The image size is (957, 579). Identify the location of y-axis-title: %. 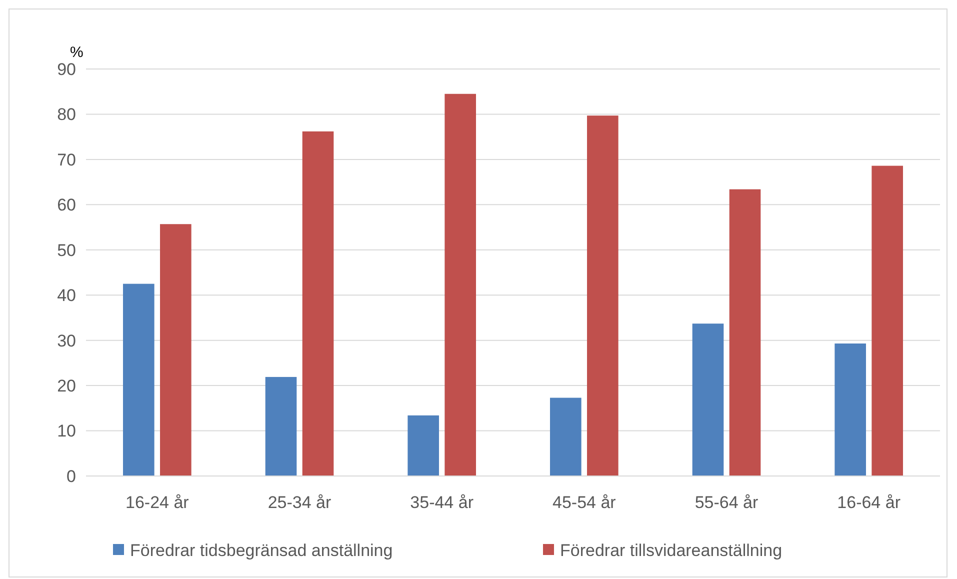
(77, 52).